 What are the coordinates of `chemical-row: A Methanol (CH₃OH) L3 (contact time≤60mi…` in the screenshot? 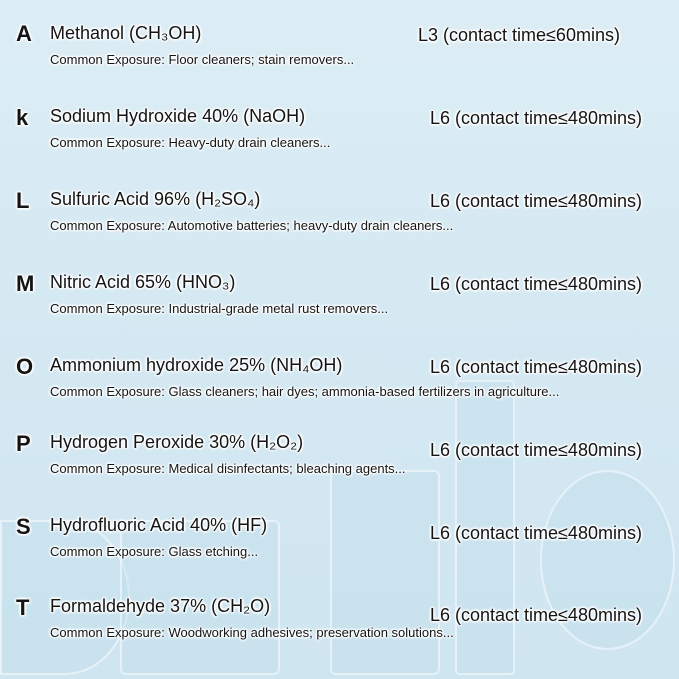 It's located at (339, 51).